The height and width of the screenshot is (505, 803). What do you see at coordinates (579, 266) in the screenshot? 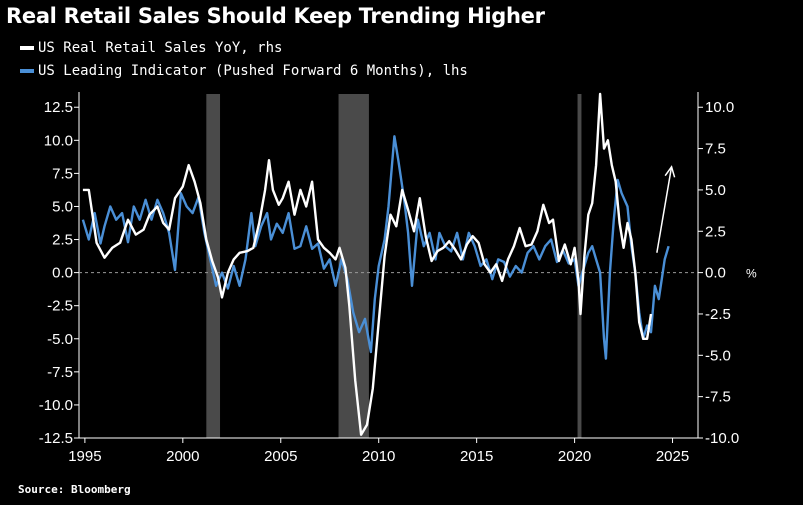
I see `recession-band` at bounding box center [579, 266].